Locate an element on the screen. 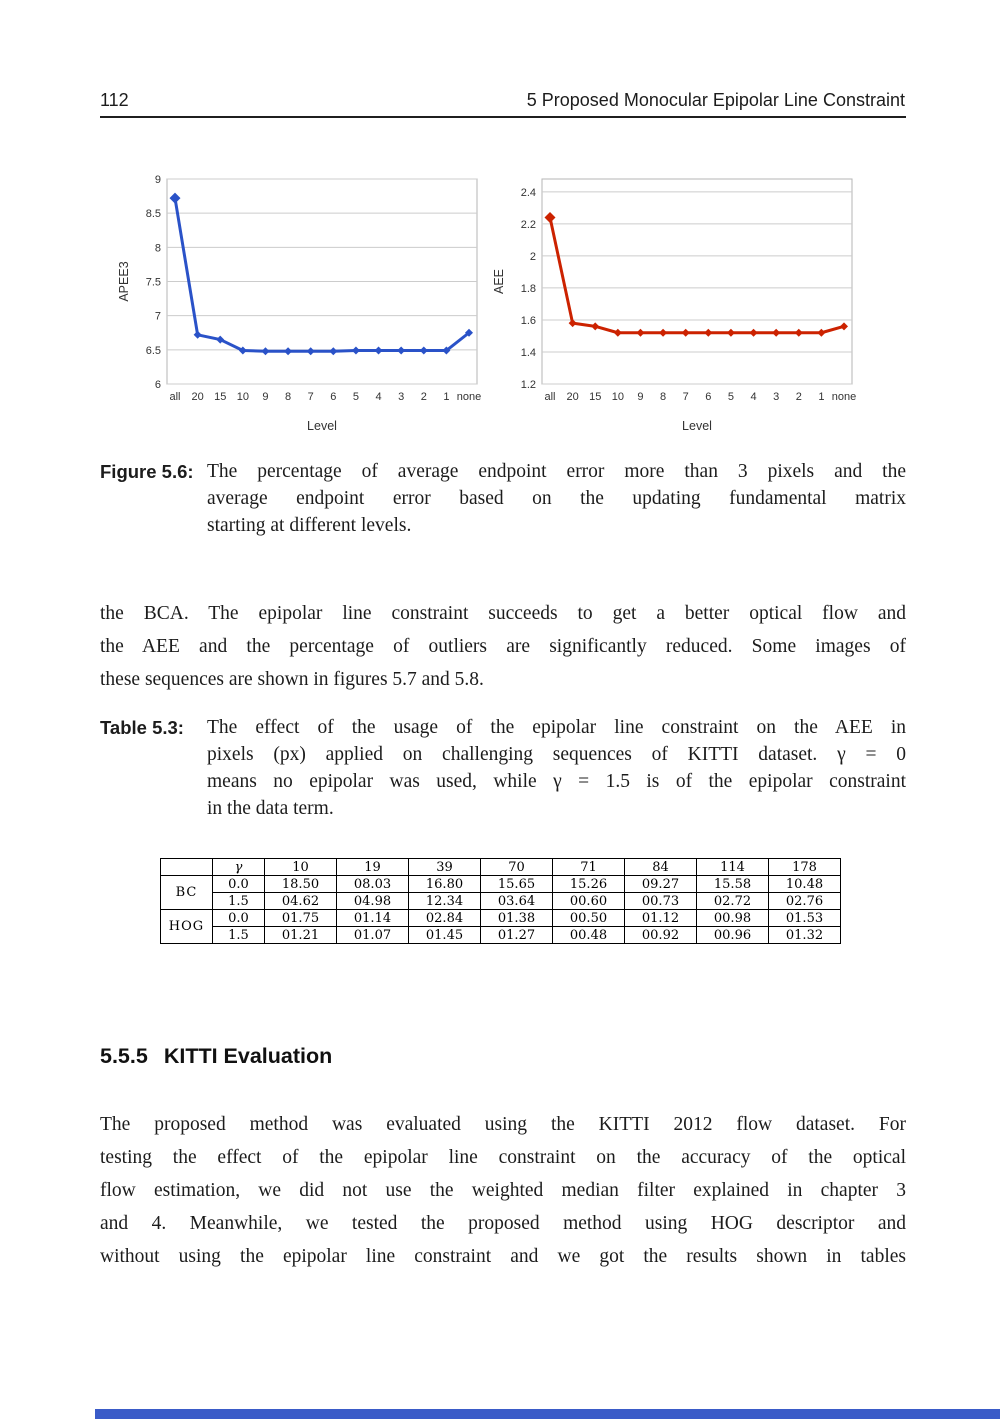 The width and height of the screenshot is (1000, 1419). table-cell: 12.34 is located at coordinates (444, 901).